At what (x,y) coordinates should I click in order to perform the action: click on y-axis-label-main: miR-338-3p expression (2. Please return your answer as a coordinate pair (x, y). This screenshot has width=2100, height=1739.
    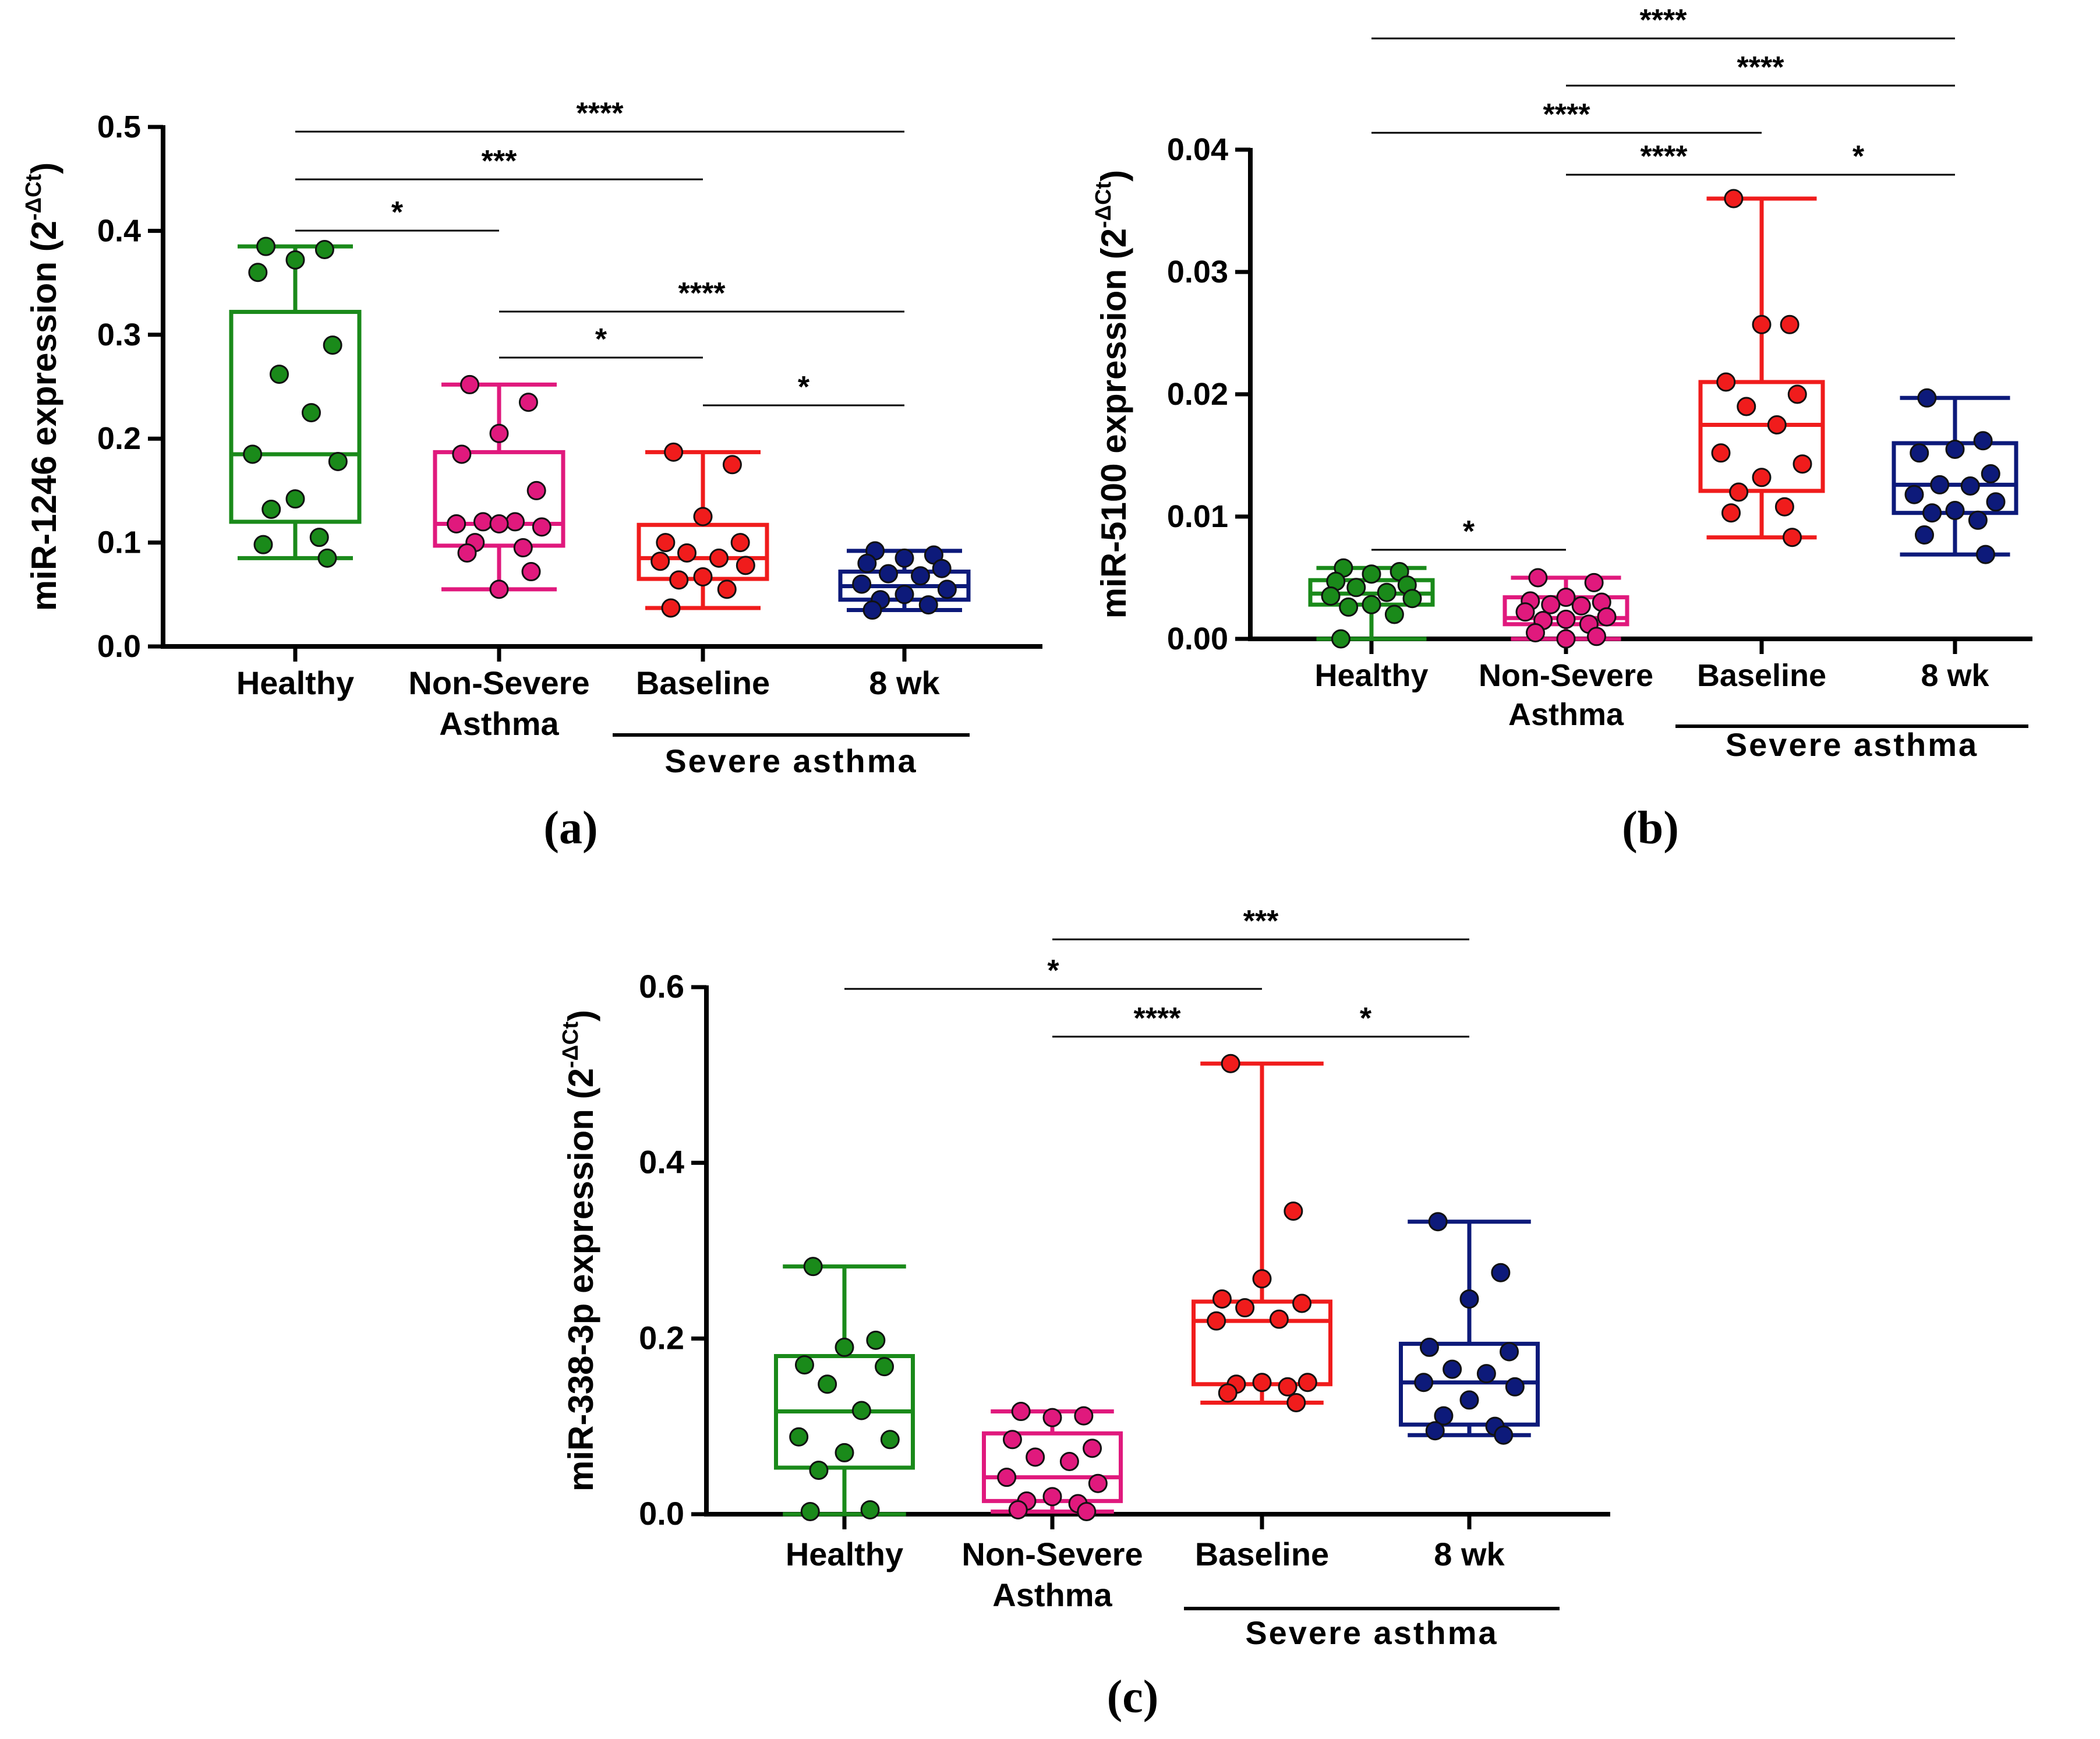
    Looking at the image, I should click on (580, 1279).